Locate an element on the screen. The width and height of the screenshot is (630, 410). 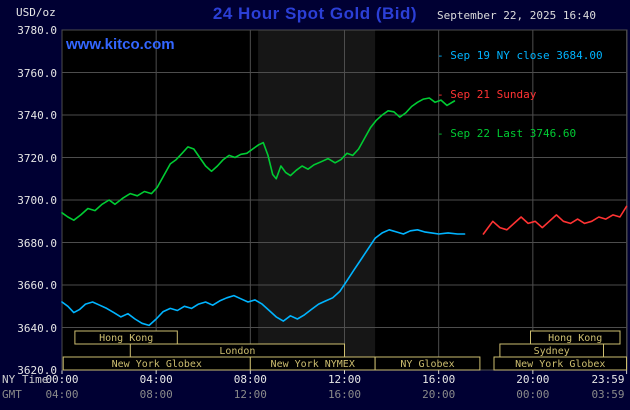
y-axis-label: 3680.0 is located at coordinates (37, 243).